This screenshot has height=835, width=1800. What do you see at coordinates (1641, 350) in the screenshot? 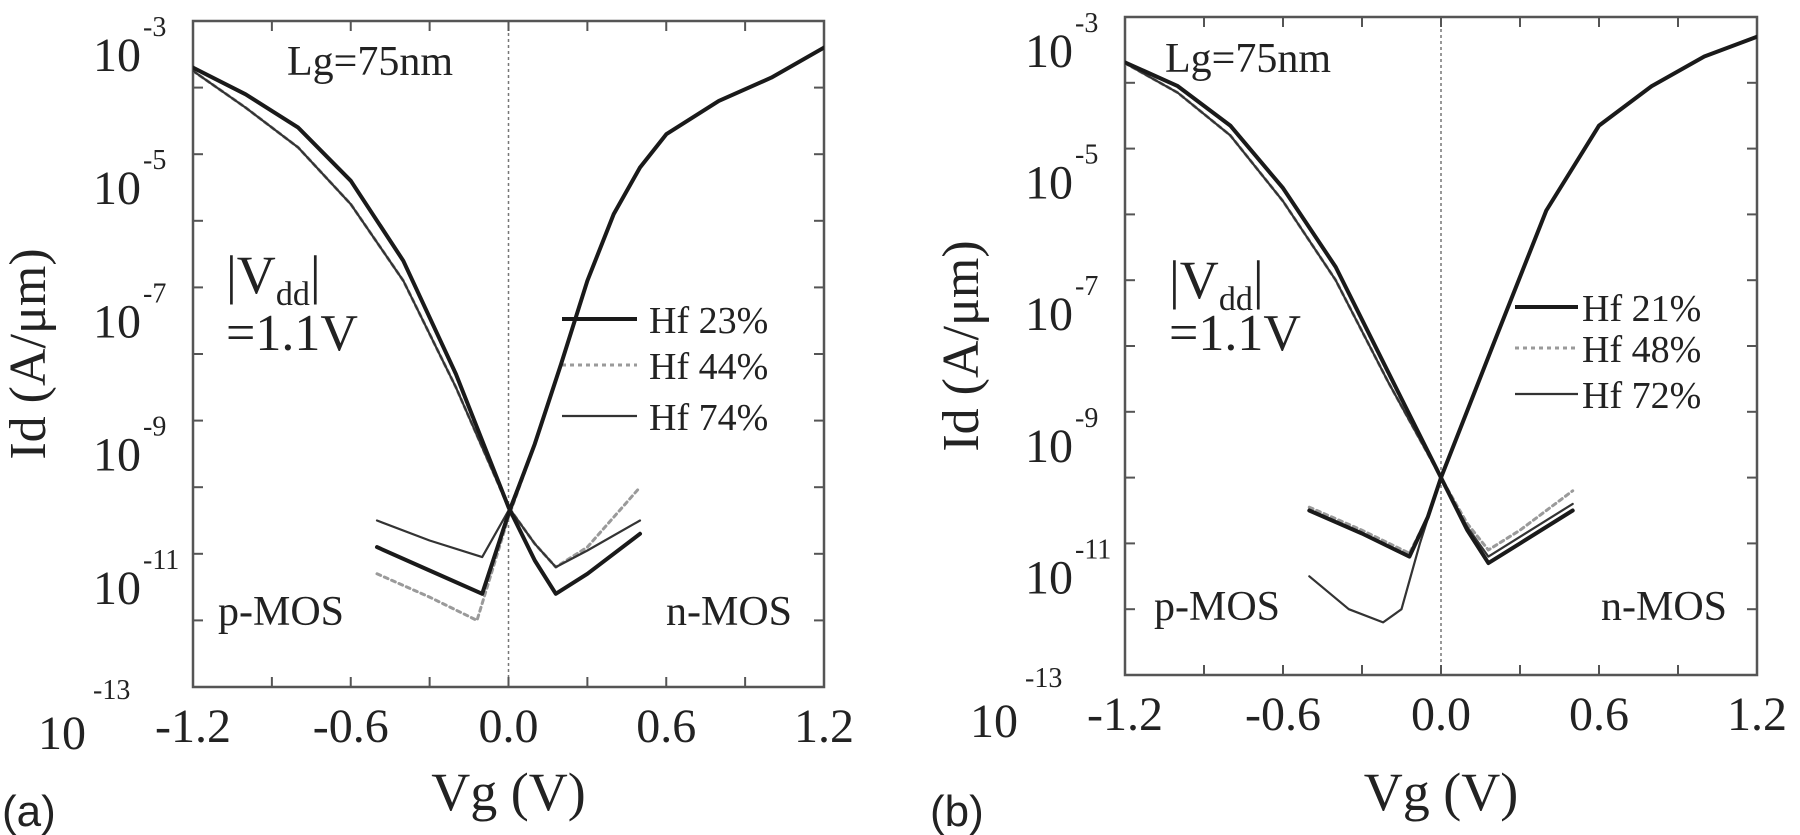
I see `legend-label: Hf 48%` at bounding box center [1641, 350].